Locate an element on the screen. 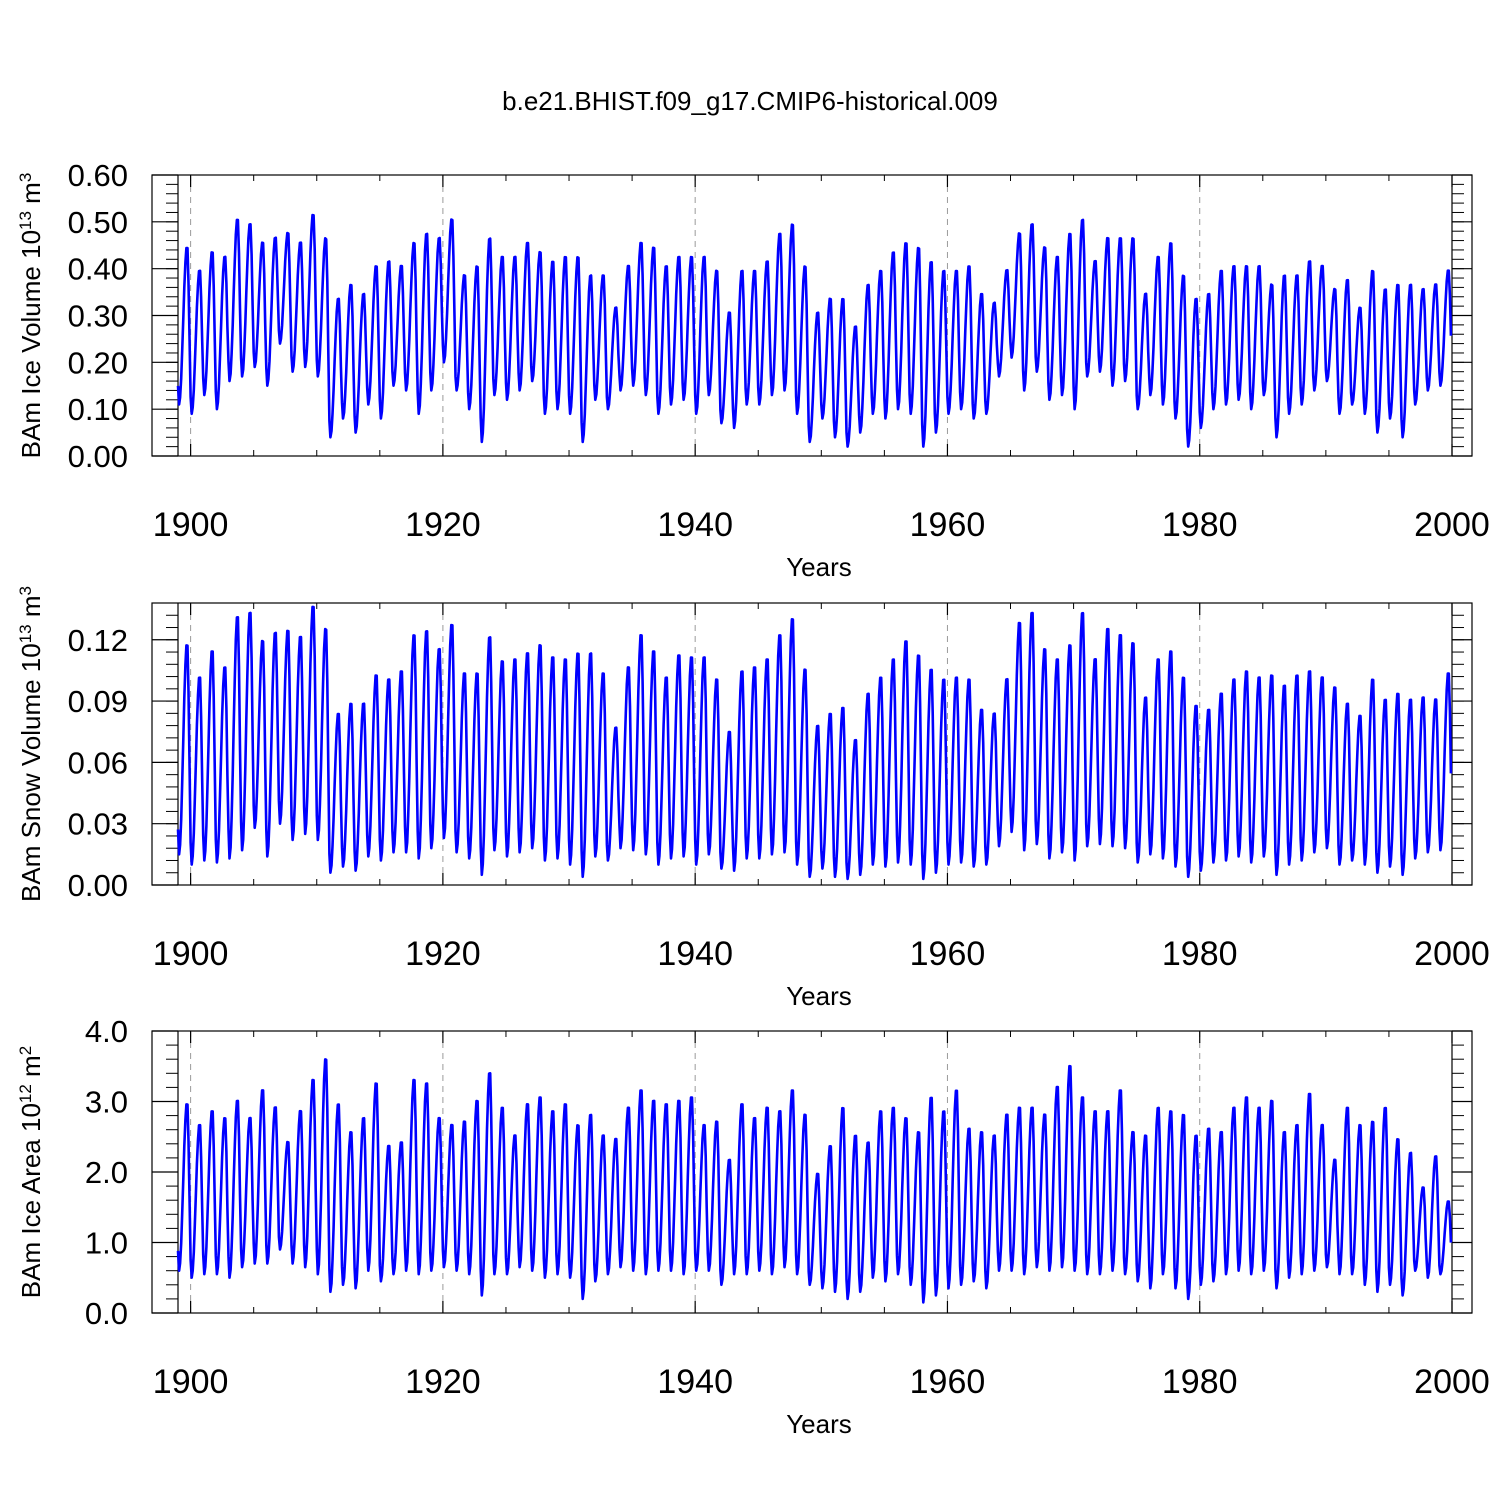 The height and width of the screenshot is (1500, 1500). y-tick-label: 2.0 is located at coordinates (106, 1172).